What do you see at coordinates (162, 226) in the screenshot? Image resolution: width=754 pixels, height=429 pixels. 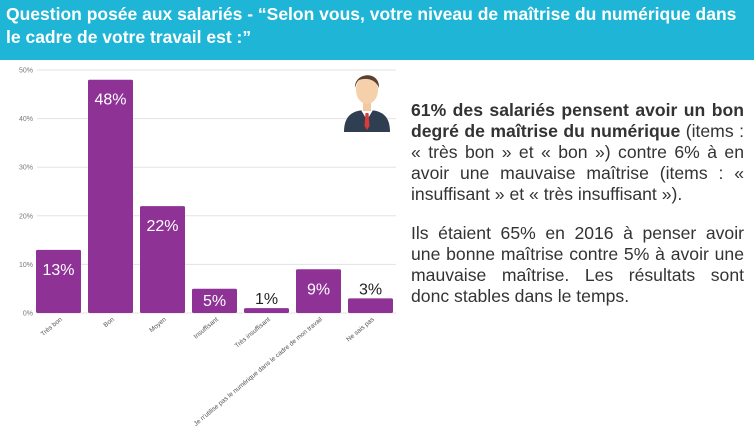 I see `value-label: 22%` at bounding box center [162, 226].